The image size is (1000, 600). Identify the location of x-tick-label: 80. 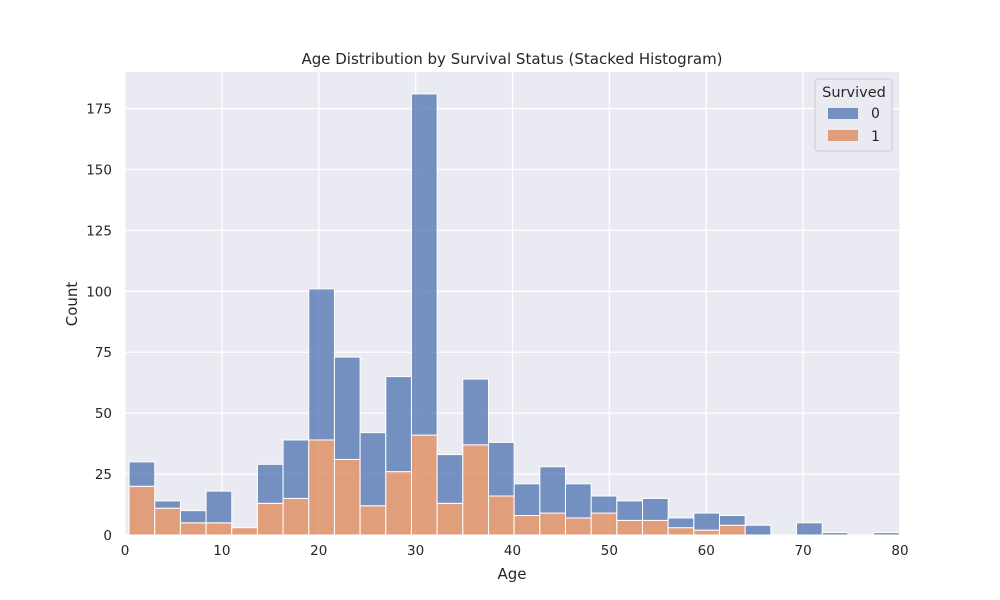
(899, 551).